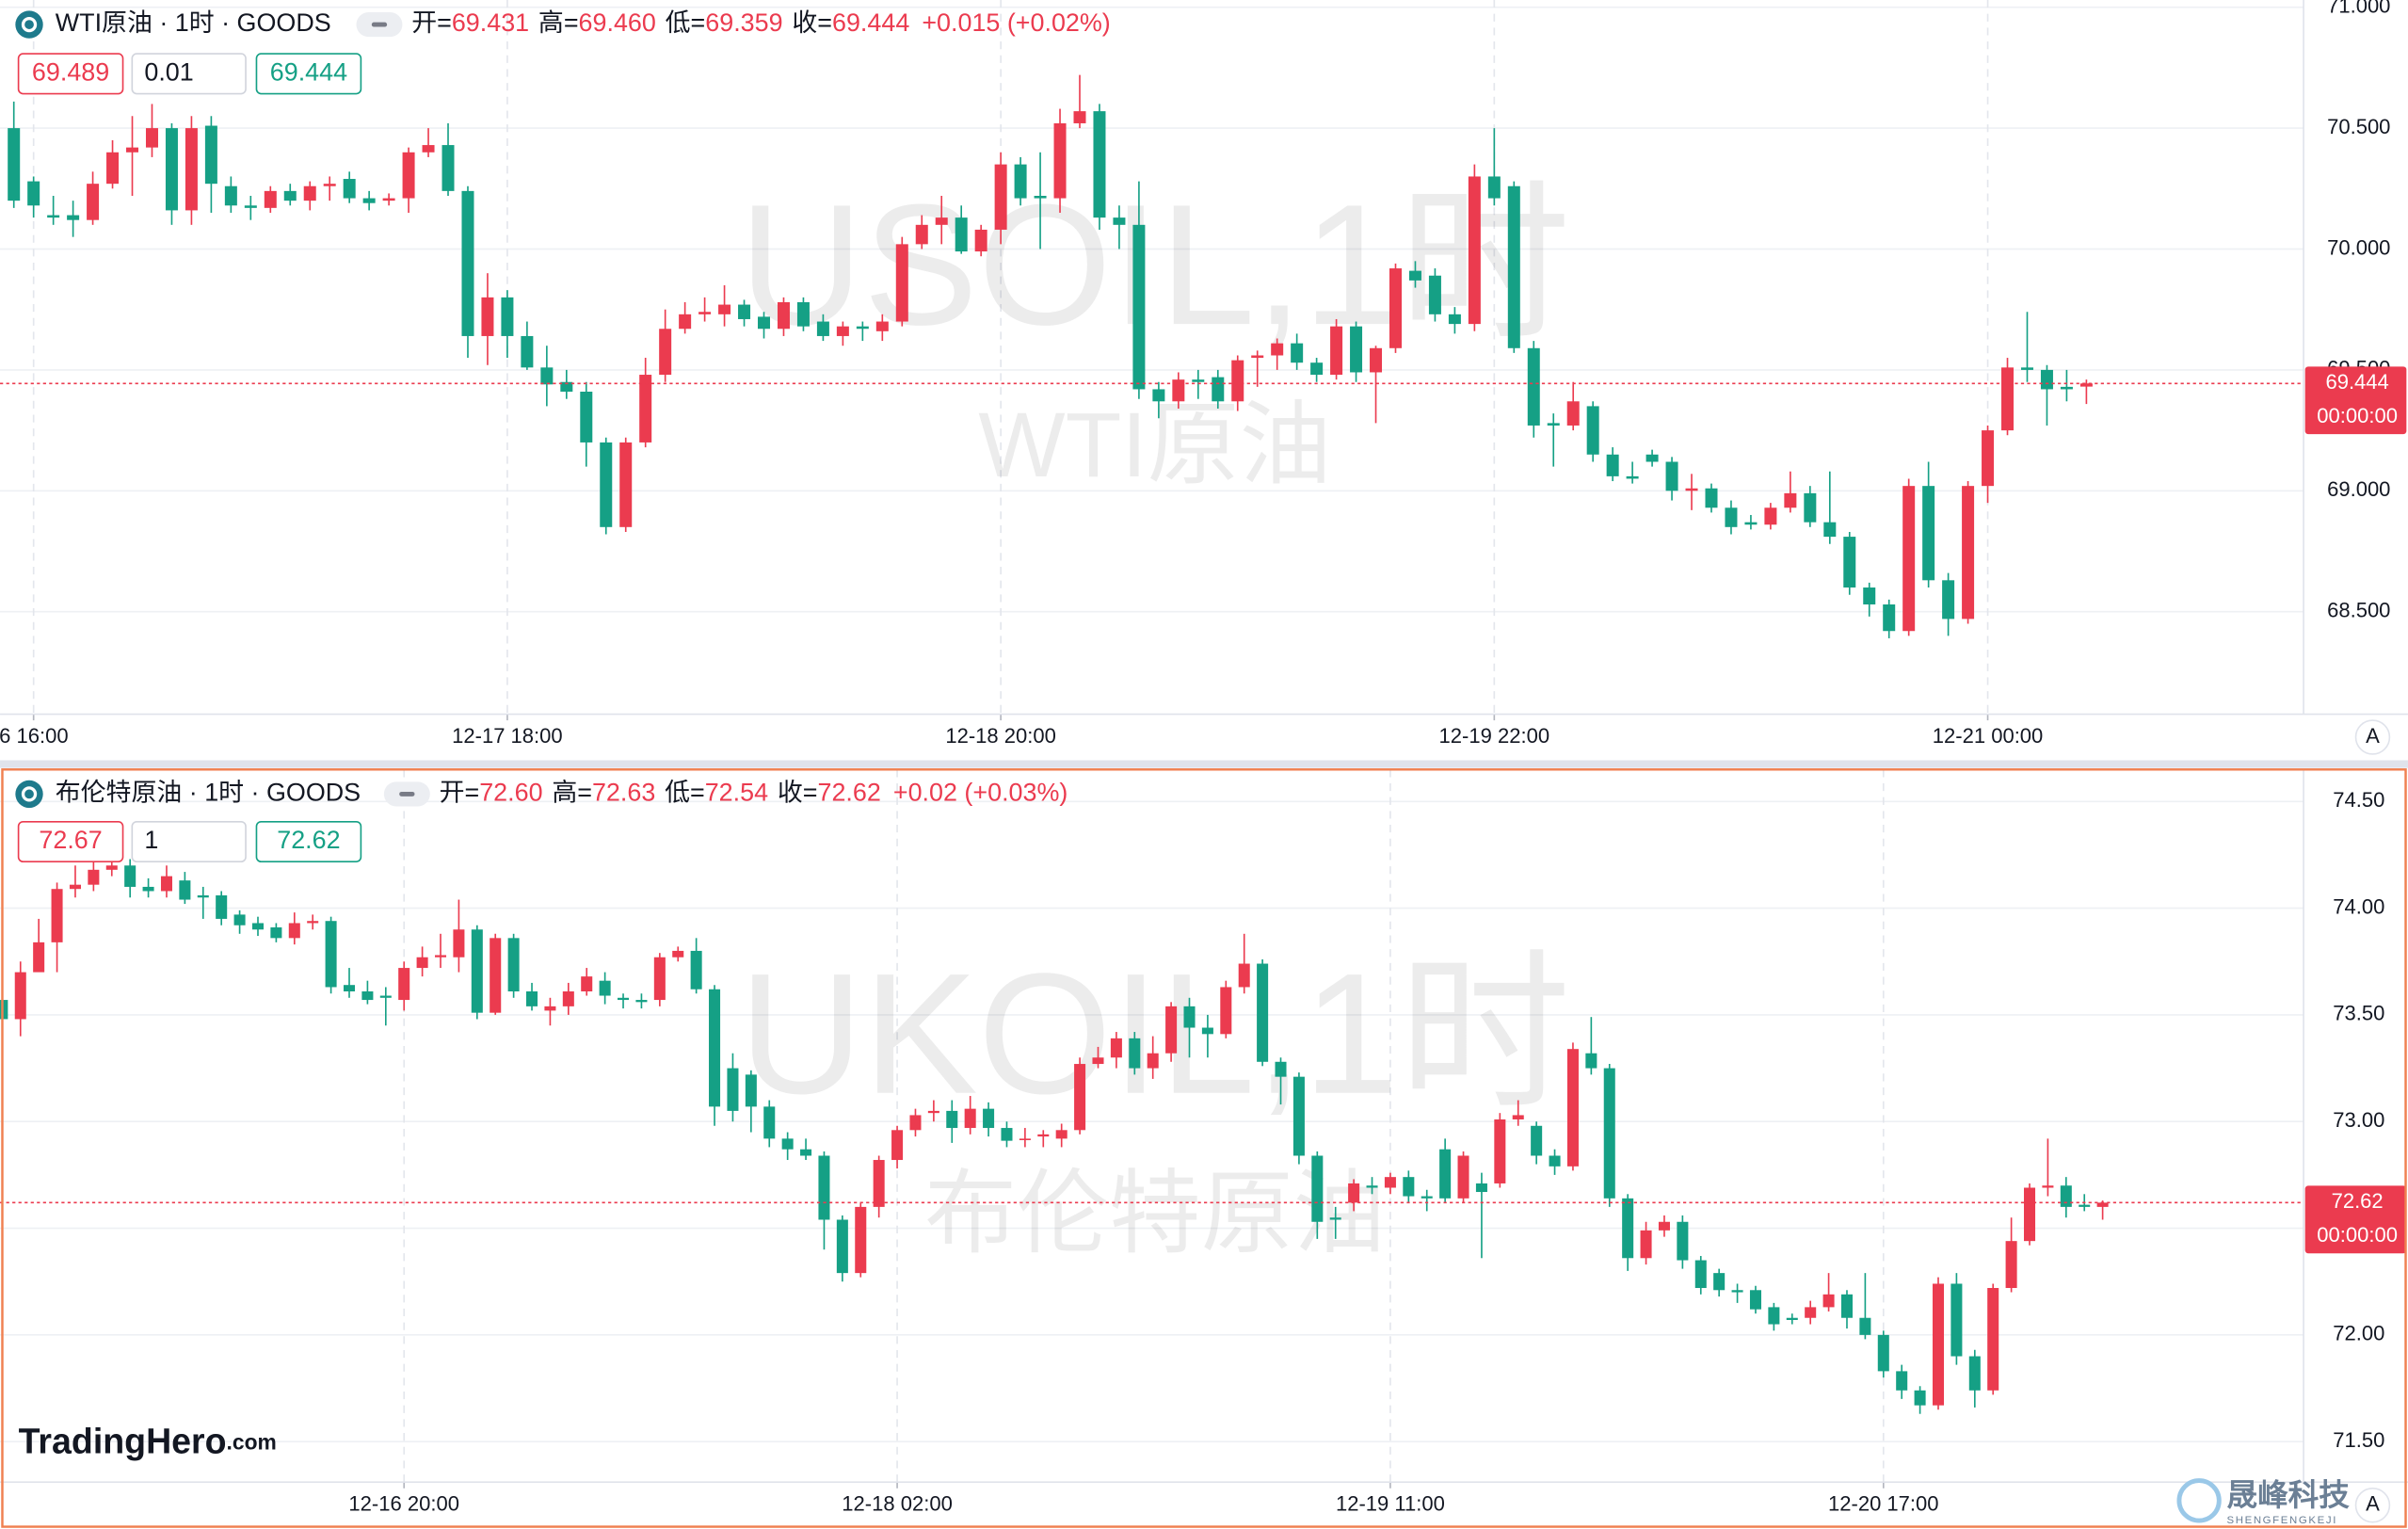  Describe the element at coordinates (194, 23) in the screenshot. I see `symbol-title: WTI原油 · 1时 · GOODS` at that location.